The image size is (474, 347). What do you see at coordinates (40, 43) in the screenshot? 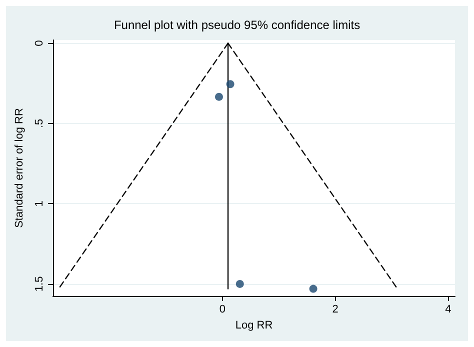
I see `y-tick-label: 0` at bounding box center [40, 43].